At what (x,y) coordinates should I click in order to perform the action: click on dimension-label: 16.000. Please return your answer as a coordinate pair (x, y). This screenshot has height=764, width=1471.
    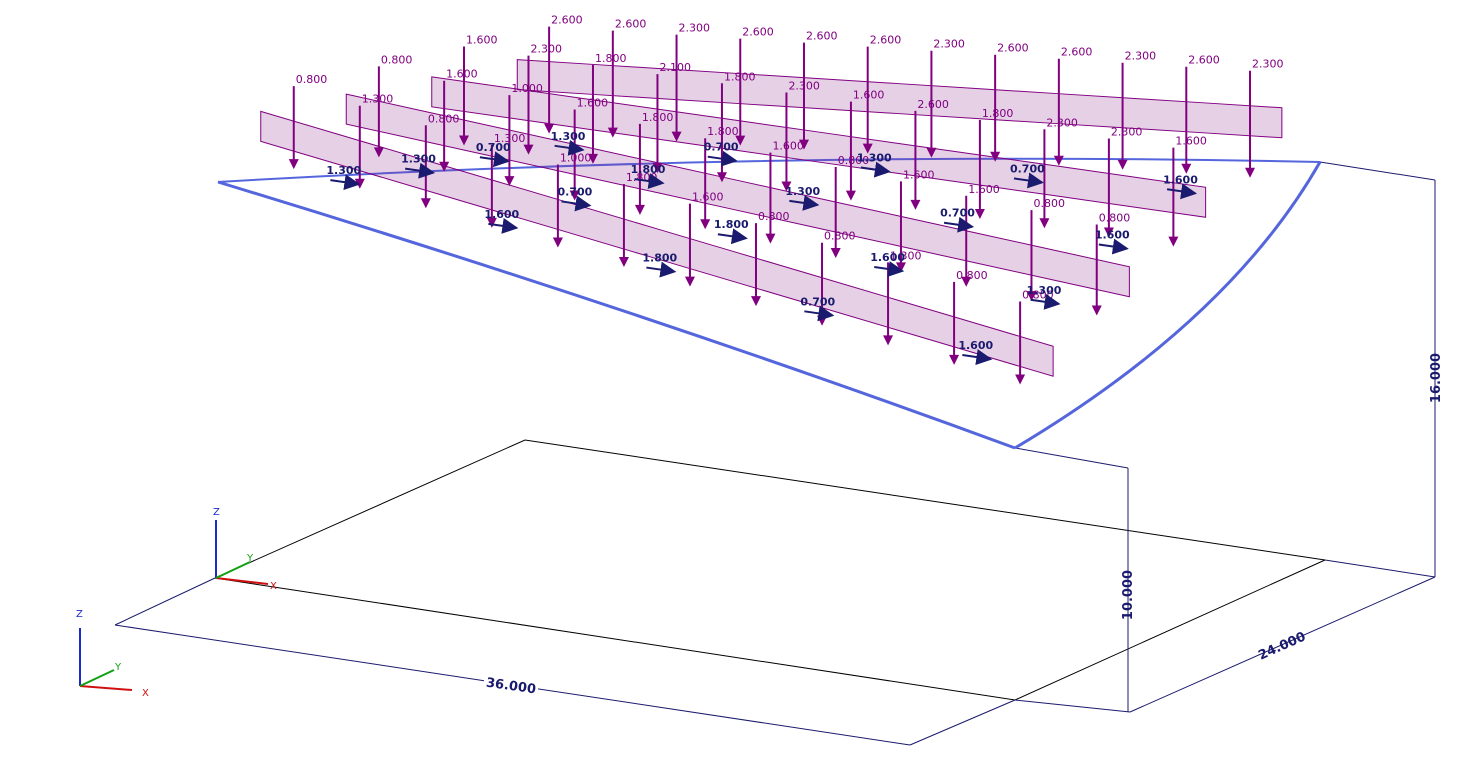
    Looking at the image, I should click on (1436, 378).